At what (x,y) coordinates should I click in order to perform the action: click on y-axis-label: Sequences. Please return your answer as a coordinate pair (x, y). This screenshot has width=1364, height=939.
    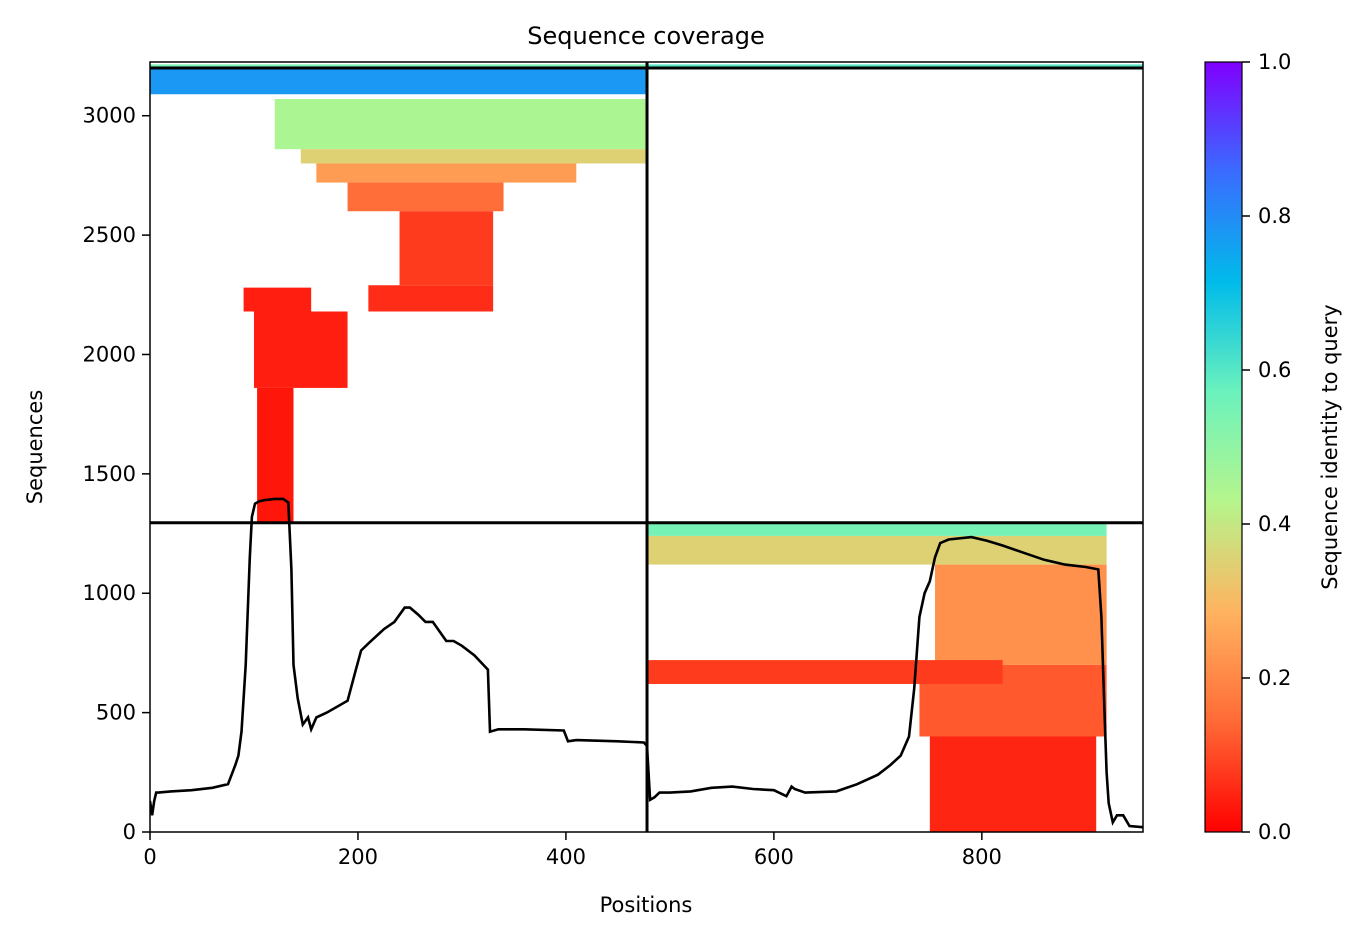
    Looking at the image, I should click on (35, 447).